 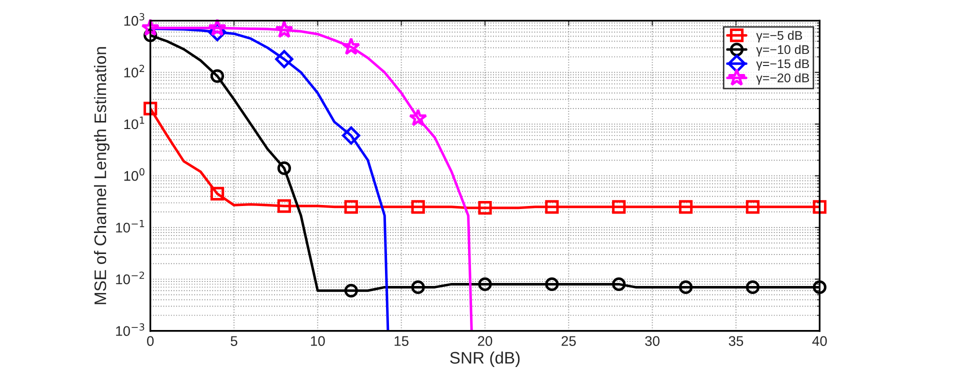 I want to click on x-tick-label: 30, so click(x=652, y=341).